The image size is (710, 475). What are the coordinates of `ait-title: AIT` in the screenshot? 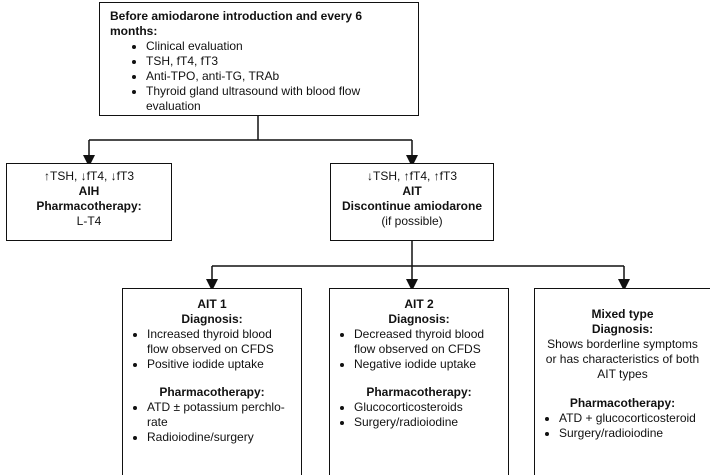 It's located at (412, 191).